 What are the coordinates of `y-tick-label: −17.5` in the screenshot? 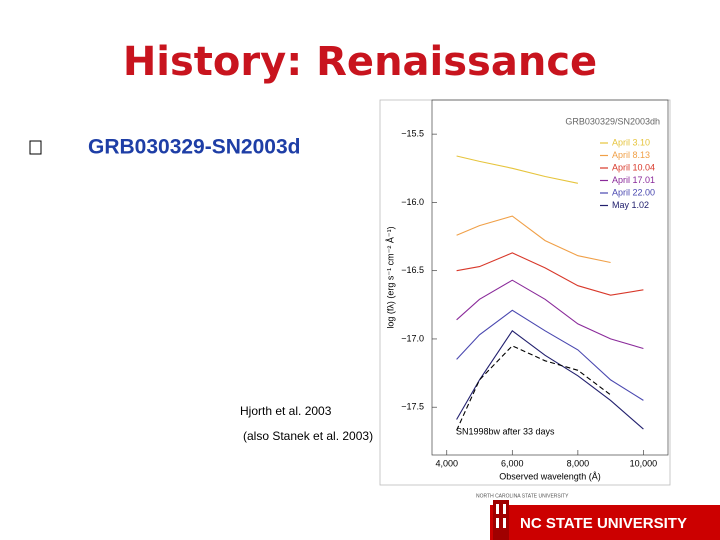 It's located at (412, 407).